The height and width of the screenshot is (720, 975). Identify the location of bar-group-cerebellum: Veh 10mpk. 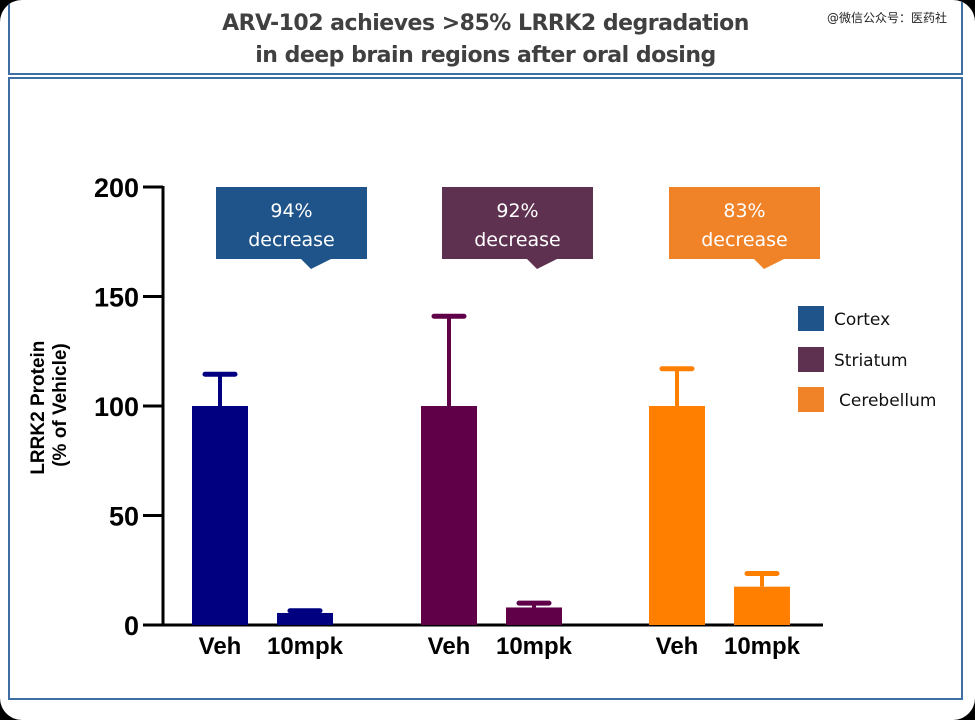
(725, 513).